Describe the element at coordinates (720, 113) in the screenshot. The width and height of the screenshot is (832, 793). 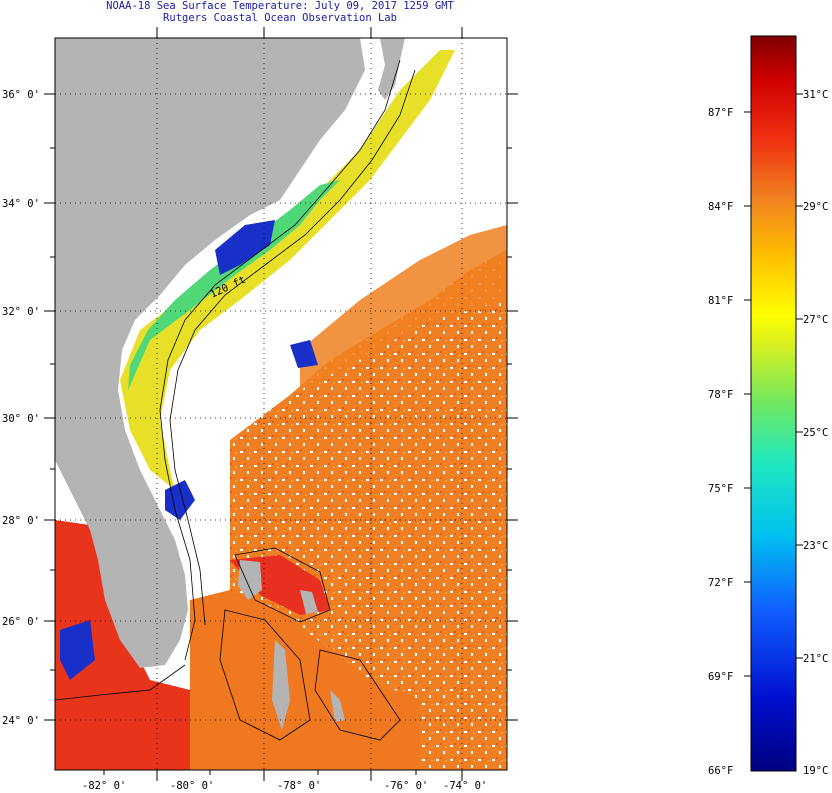
I see `f-label: 87°F` at that location.